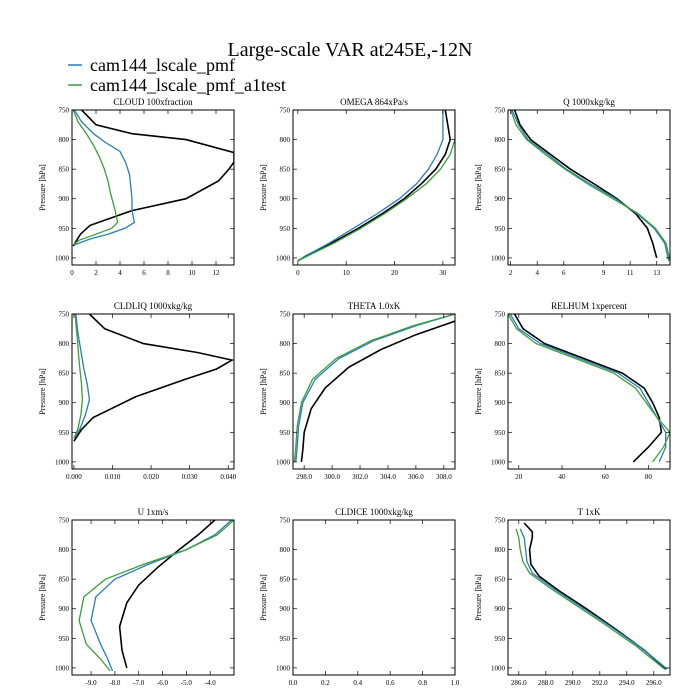 The width and height of the screenshot is (700, 700). Describe the element at coordinates (228, 477) in the screenshot. I see `x-tick-label: 0.040` at that location.